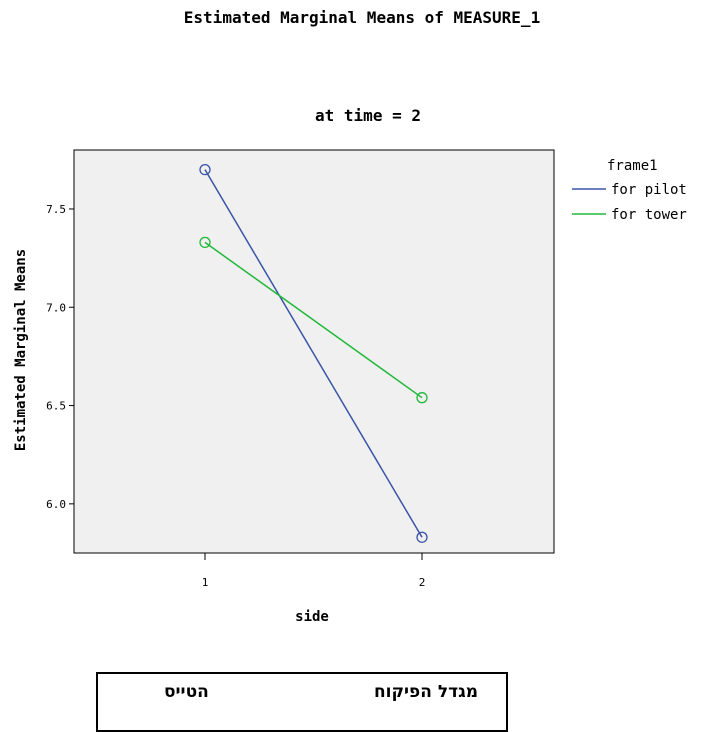 The width and height of the screenshot is (724, 732). I want to click on x-tick-label: 1, so click(205, 582).